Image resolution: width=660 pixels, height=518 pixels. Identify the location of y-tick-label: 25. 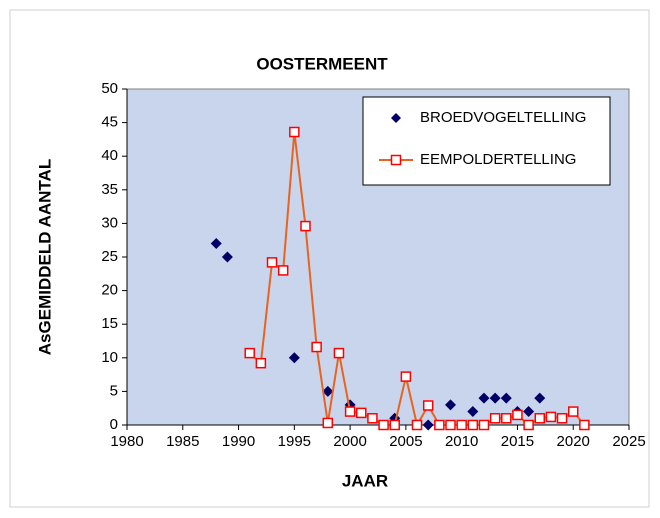
(109, 256).